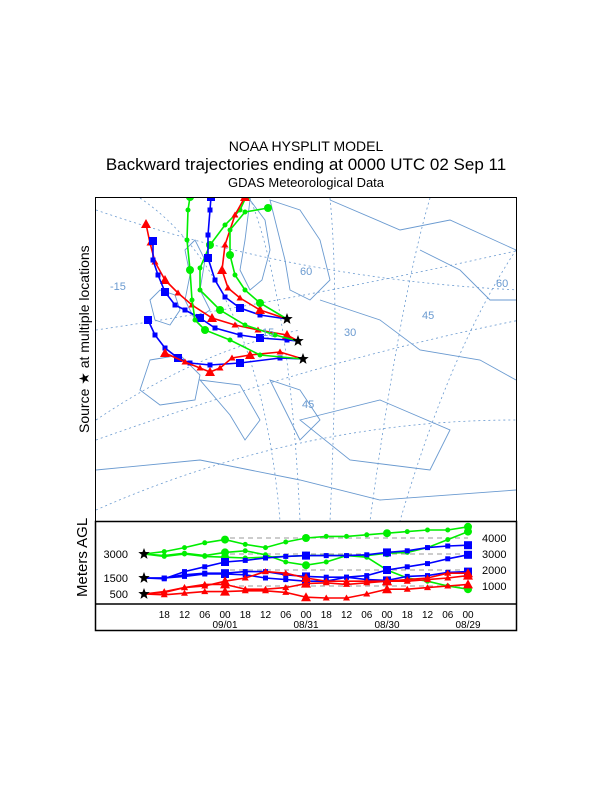 The image size is (612, 792). Describe the element at coordinates (306, 576) in the screenshot. I see `profile-frame` at that location.